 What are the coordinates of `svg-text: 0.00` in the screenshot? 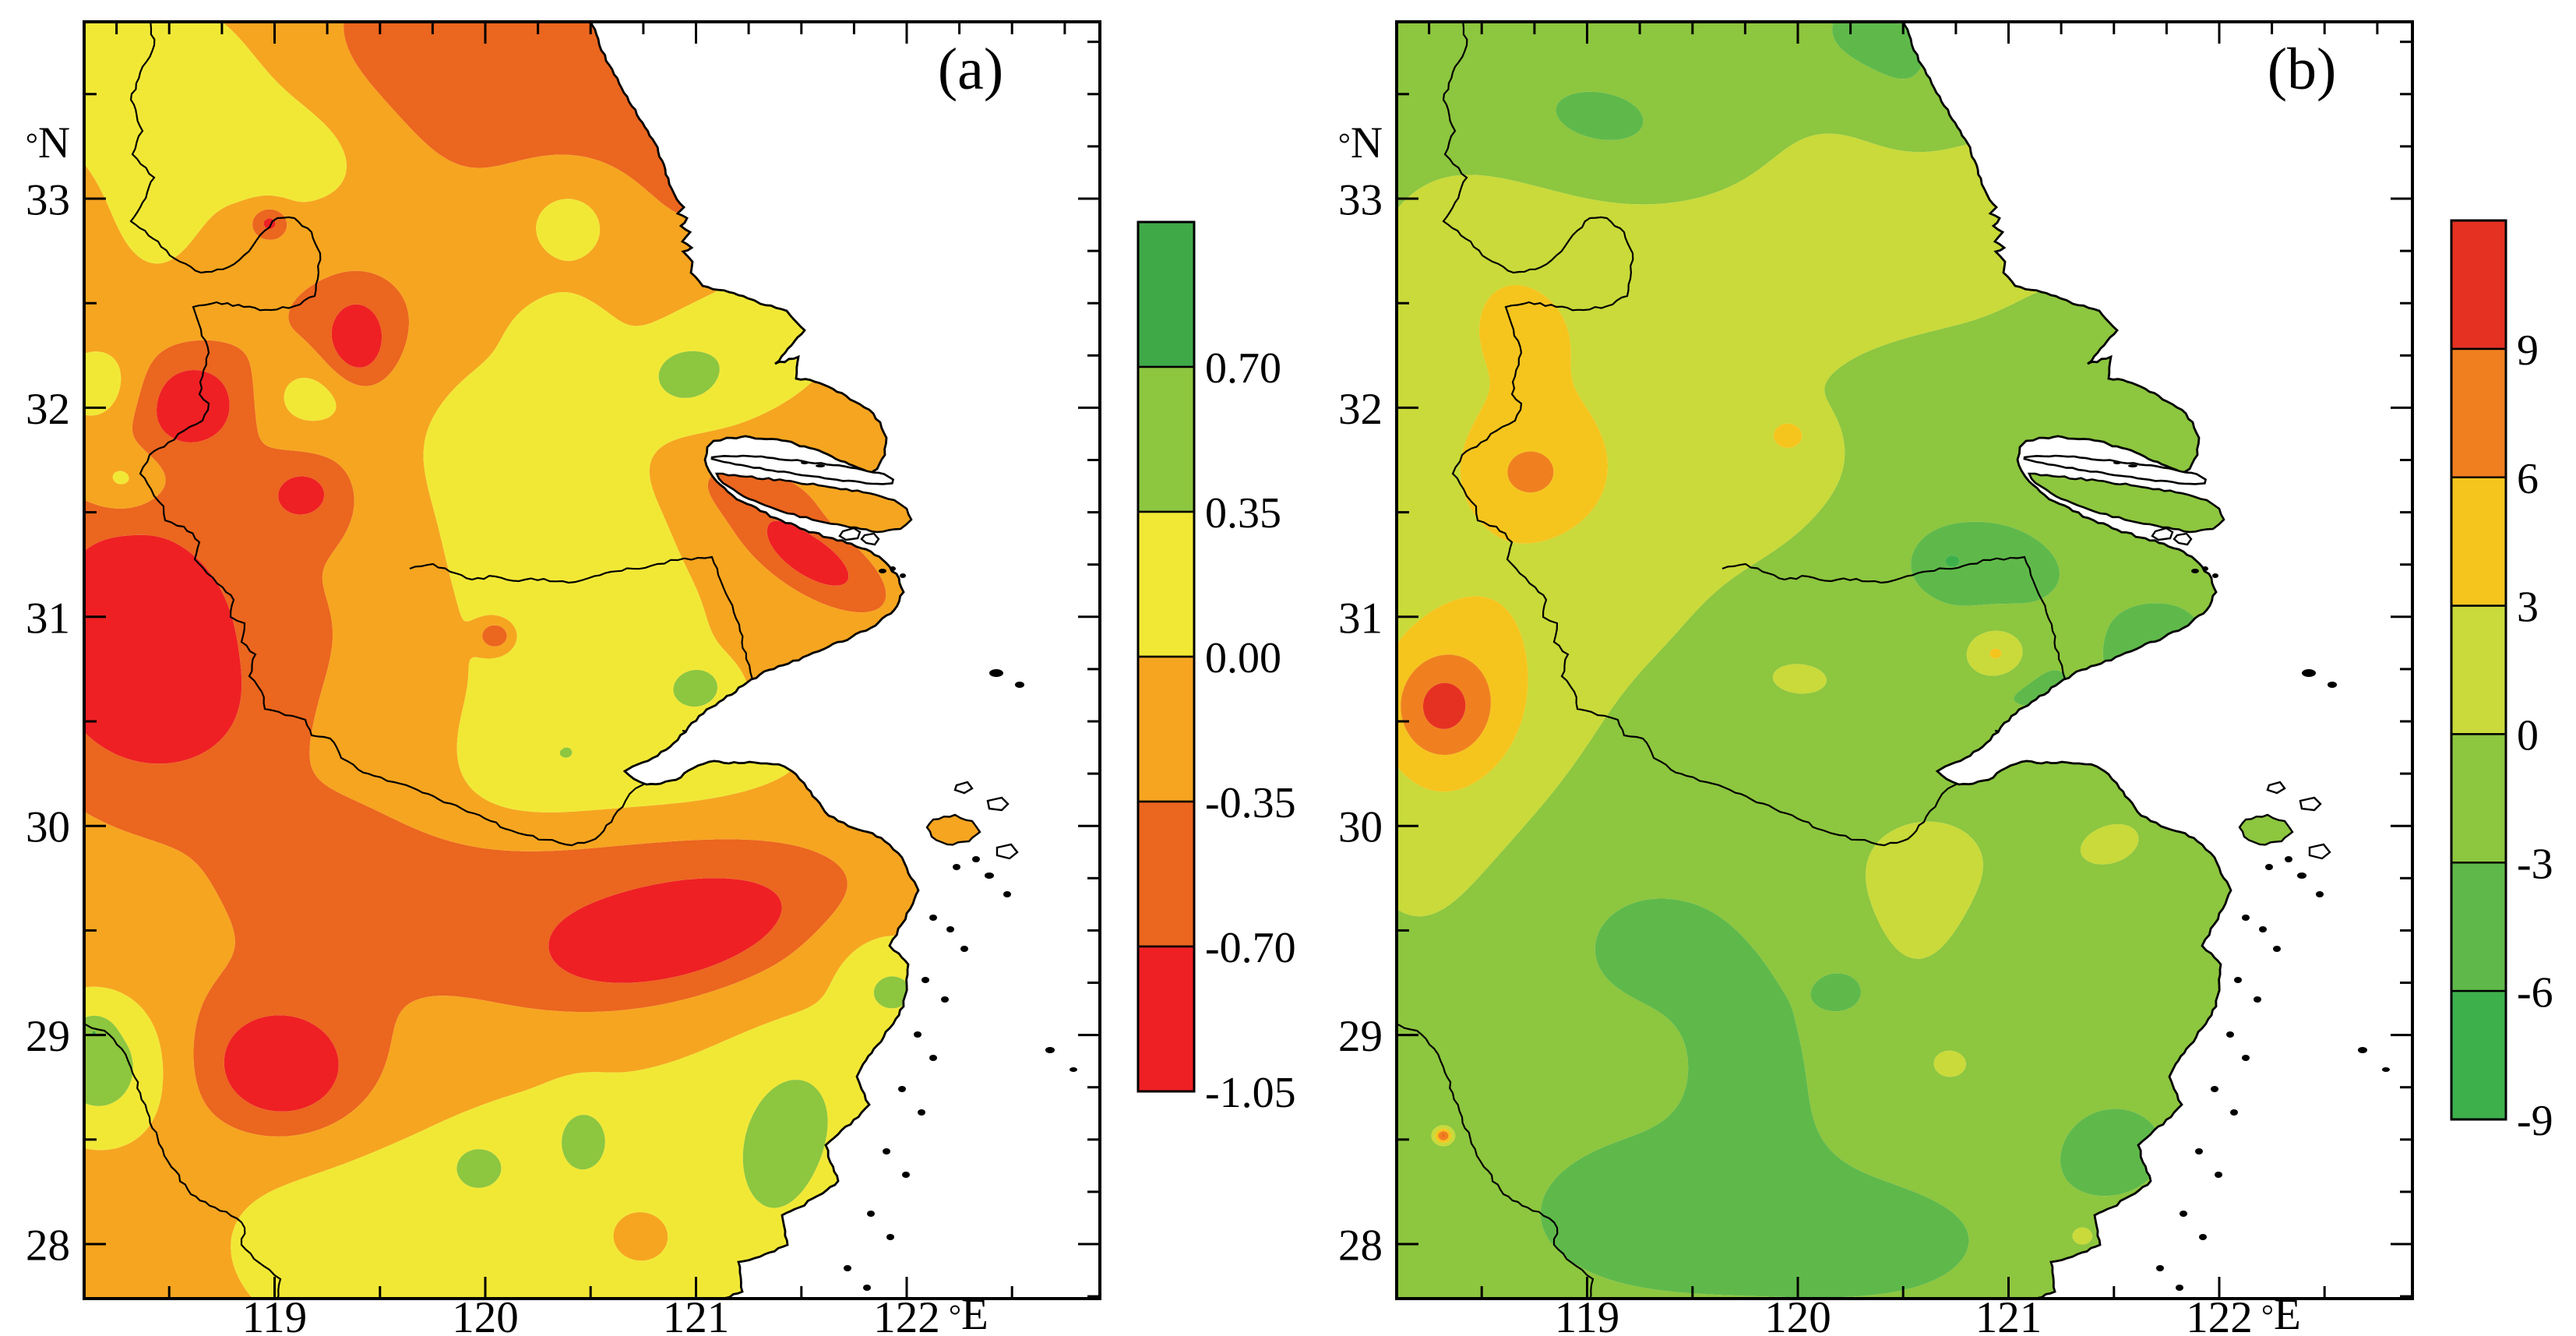 It's located at (1243, 658).